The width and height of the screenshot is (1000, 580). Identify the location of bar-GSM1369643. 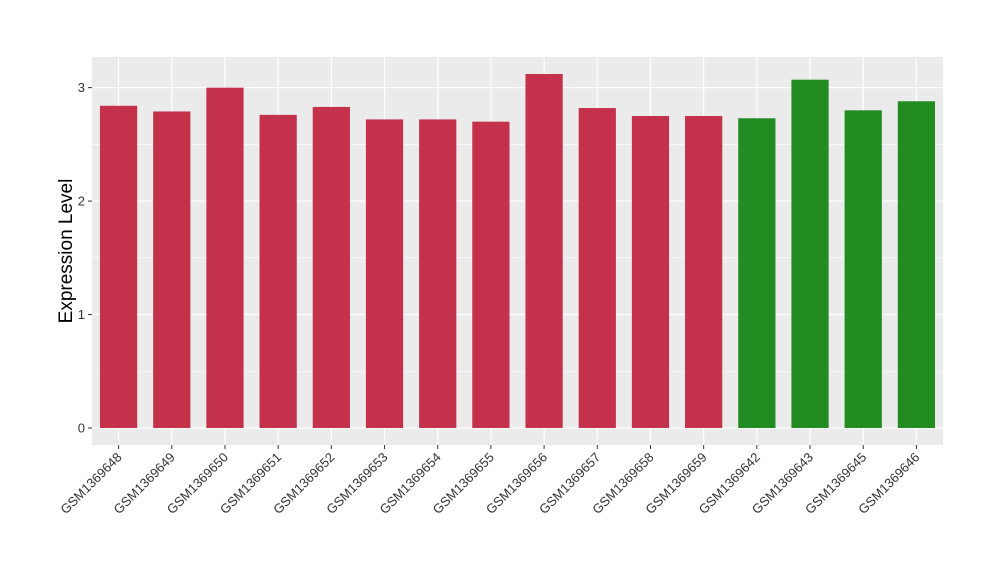
(810, 253).